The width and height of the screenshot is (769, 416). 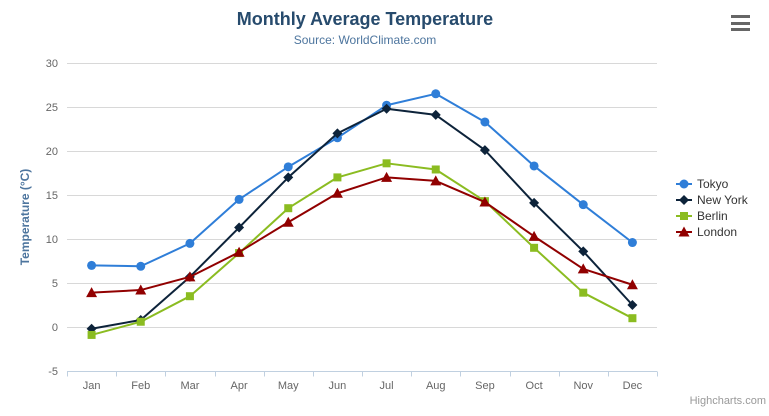 What do you see at coordinates (485, 386) in the screenshot?
I see `x-axis-tick-label: Sep` at bounding box center [485, 386].